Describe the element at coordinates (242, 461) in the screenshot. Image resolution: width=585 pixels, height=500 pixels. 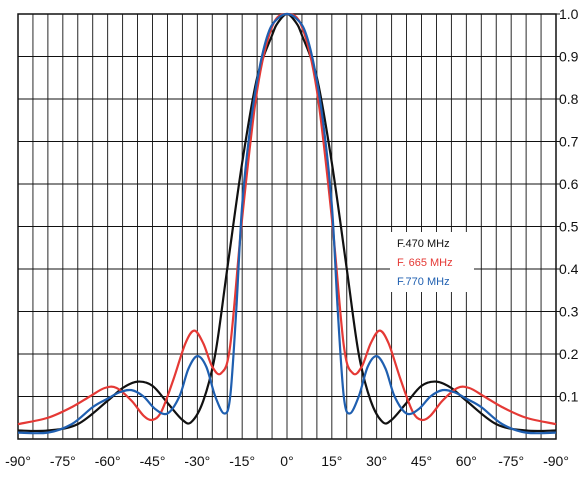
I see `x-tick-label: -15°` at that location.